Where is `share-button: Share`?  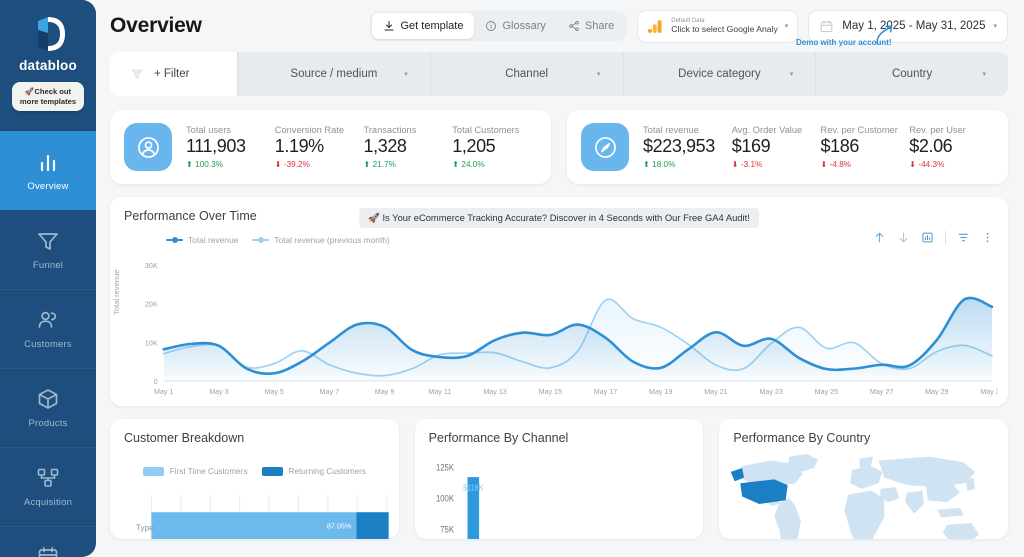 share-button: Share is located at coordinates (591, 26).